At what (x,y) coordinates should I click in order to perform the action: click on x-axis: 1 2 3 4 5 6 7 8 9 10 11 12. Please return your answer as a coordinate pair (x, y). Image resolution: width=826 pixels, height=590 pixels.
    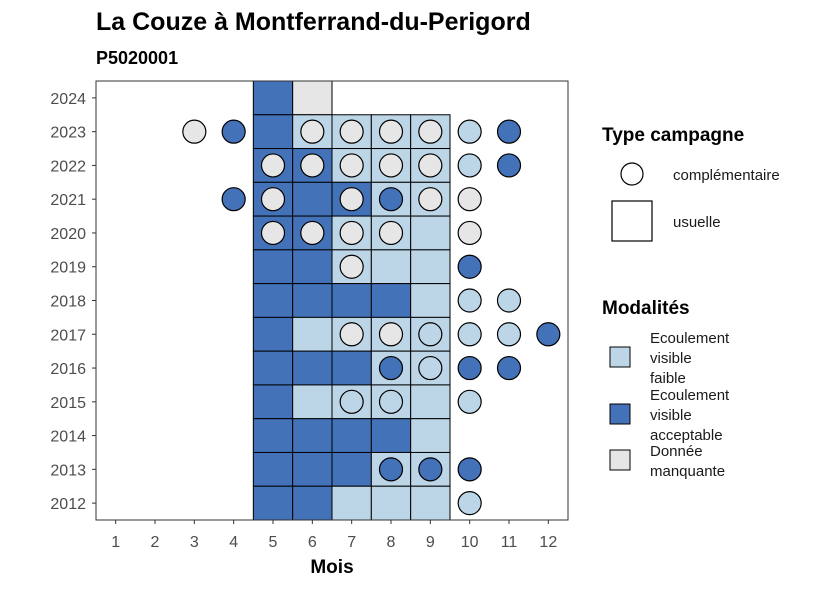
    Looking at the image, I should click on (334, 535).